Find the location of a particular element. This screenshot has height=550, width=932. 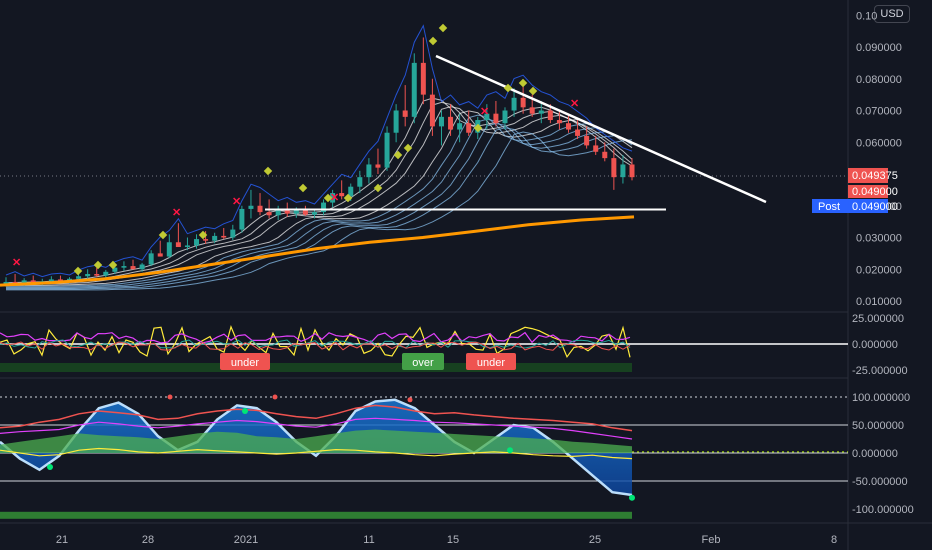

time-axis: 21 28 2021 11 15 25 Feb 8 is located at coordinates (446, 540).